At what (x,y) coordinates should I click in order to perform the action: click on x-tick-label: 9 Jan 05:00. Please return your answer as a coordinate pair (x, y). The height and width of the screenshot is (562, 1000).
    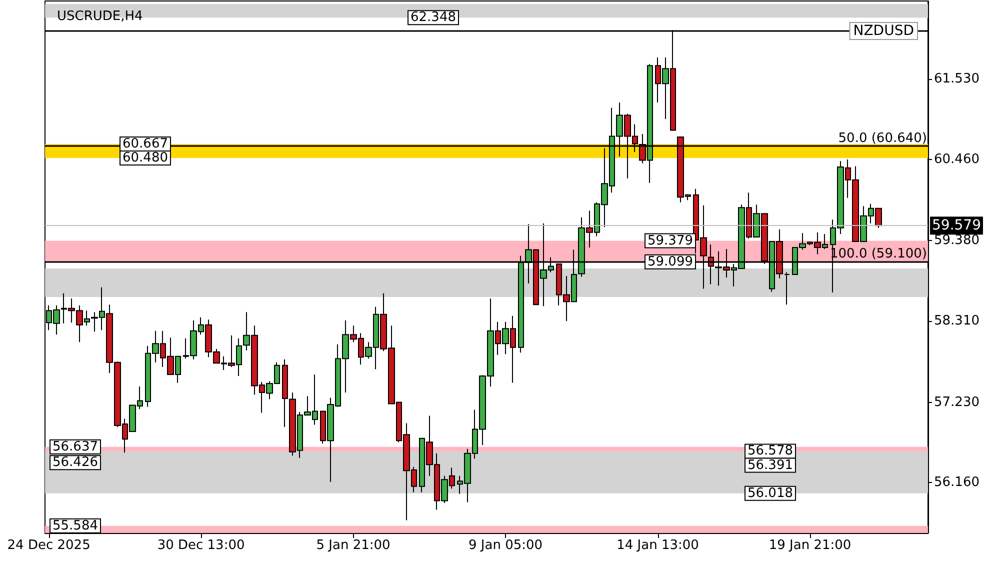
    Looking at the image, I should click on (505, 545).